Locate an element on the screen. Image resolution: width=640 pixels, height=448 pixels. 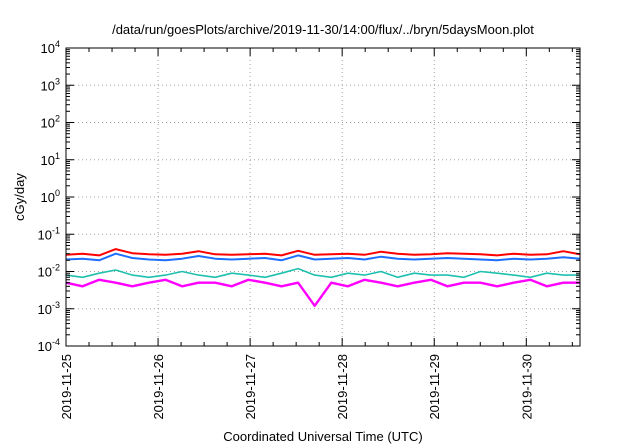
series-lines is located at coordinates (323, 277).